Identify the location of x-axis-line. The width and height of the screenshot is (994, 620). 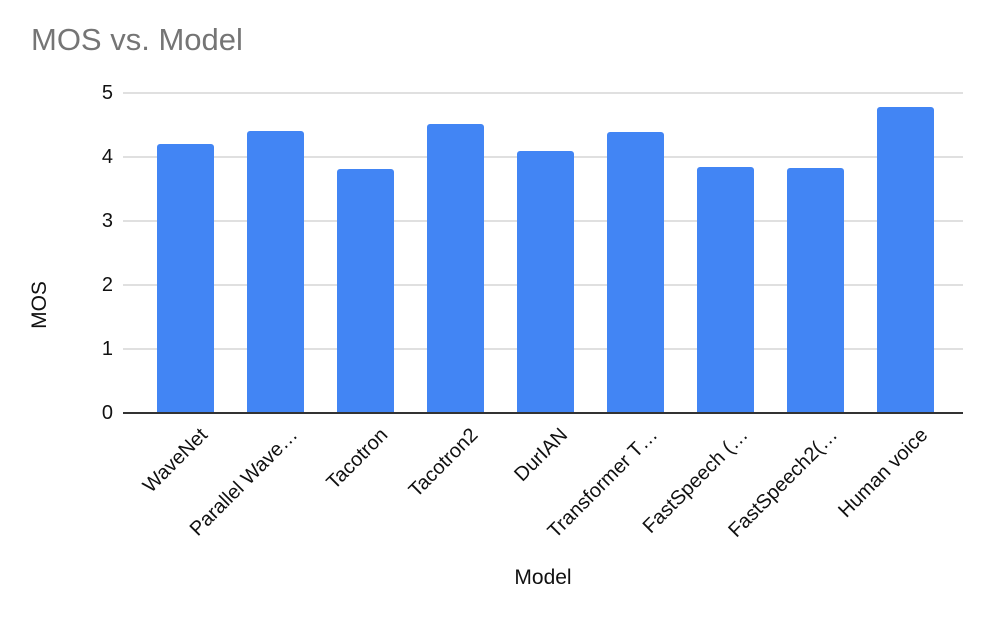
(543, 413).